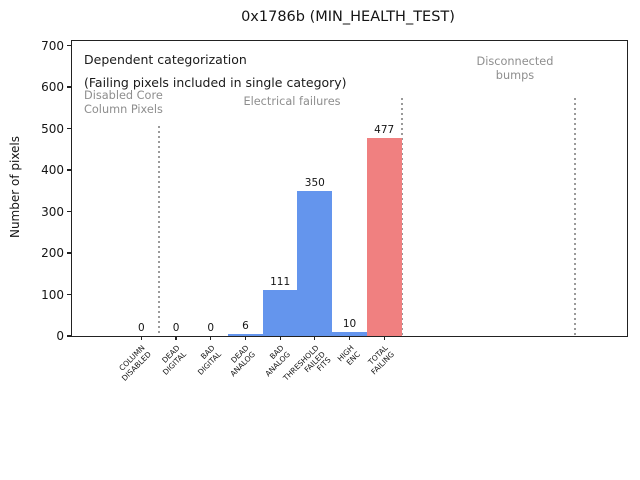 This screenshot has height=480, width=640. Describe the element at coordinates (314, 182) in the screenshot. I see `bar-value-label: 350` at that location.